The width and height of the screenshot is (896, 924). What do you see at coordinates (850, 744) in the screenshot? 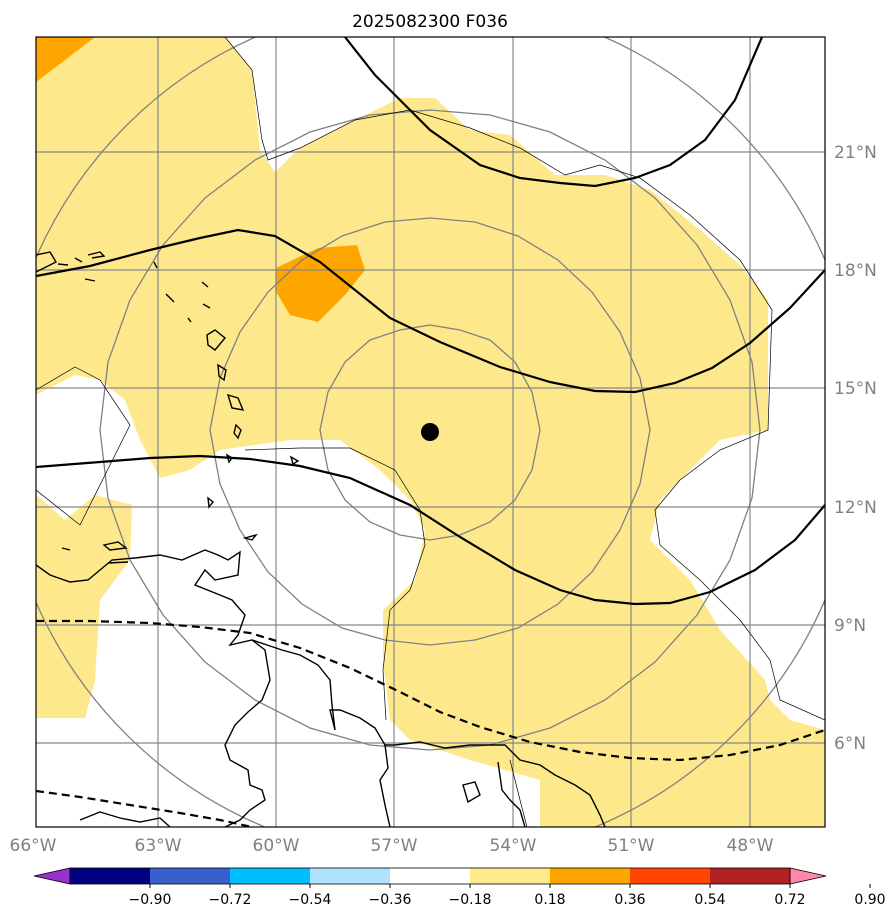
I see `lat-tick-label: 6°N` at bounding box center [850, 744].